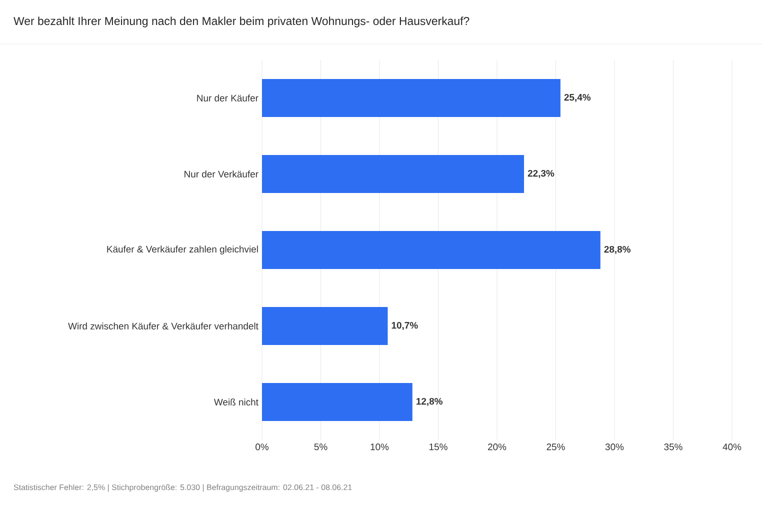 The height and width of the screenshot is (508, 762). Describe the element at coordinates (227, 98) in the screenshot. I see `y-tick-label: Nur der Käufer` at that location.